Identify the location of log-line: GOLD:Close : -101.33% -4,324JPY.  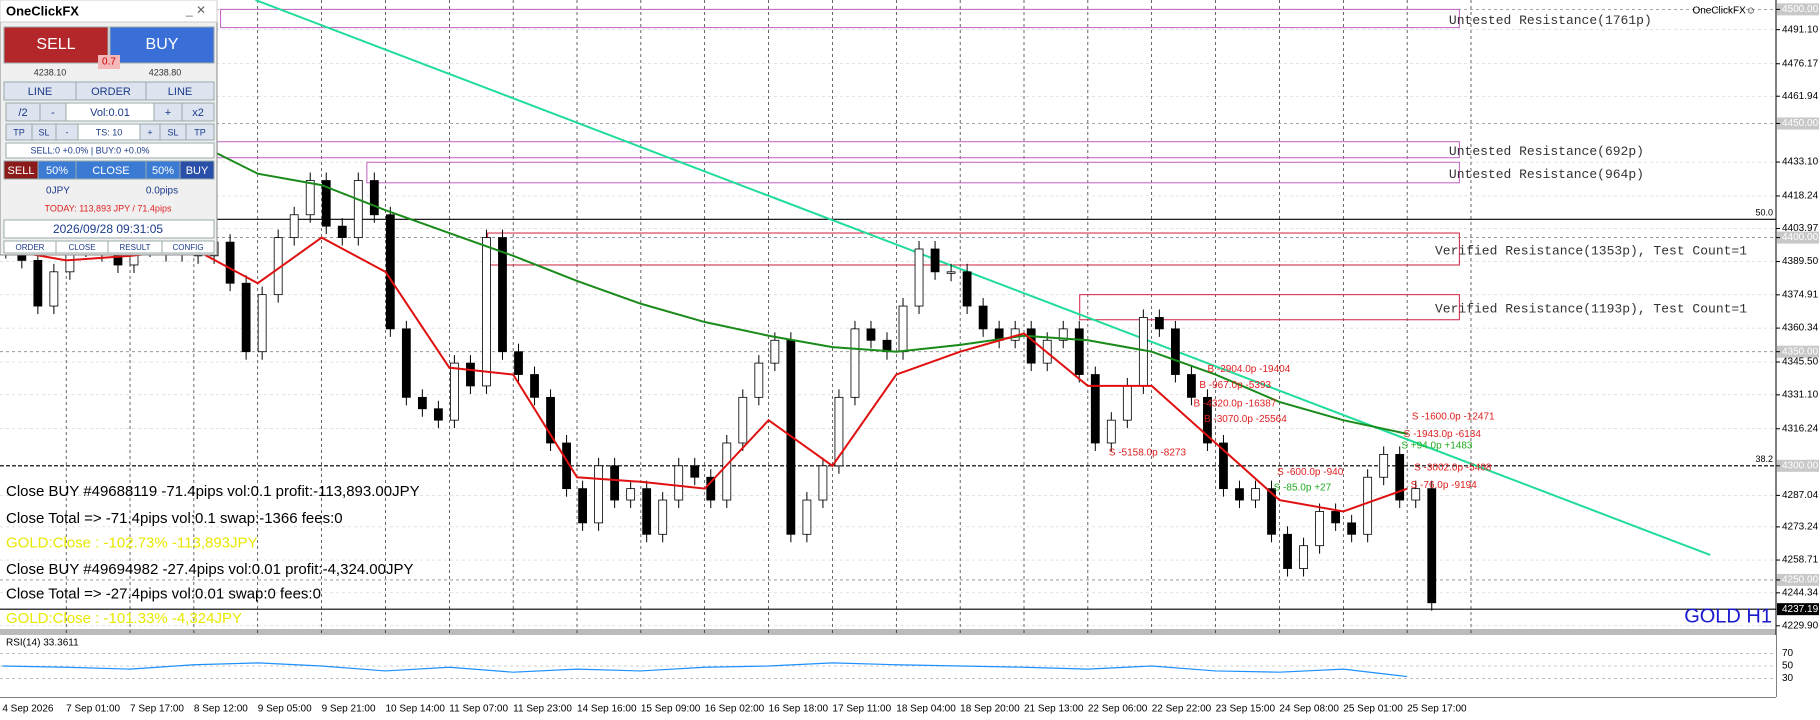
(124, 618).